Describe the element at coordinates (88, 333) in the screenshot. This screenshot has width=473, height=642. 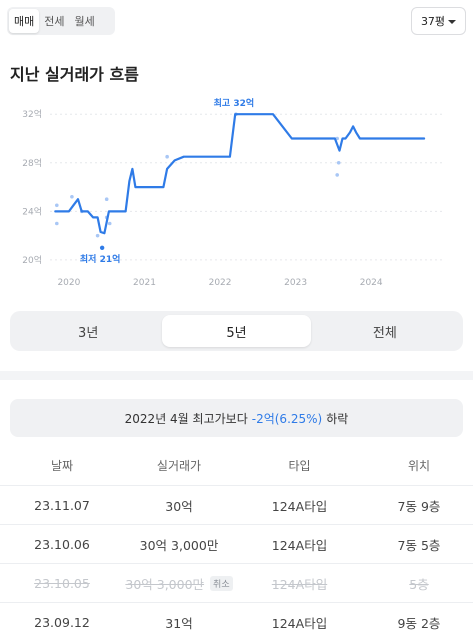
I see `tab-period-3y: 3년` at that location.